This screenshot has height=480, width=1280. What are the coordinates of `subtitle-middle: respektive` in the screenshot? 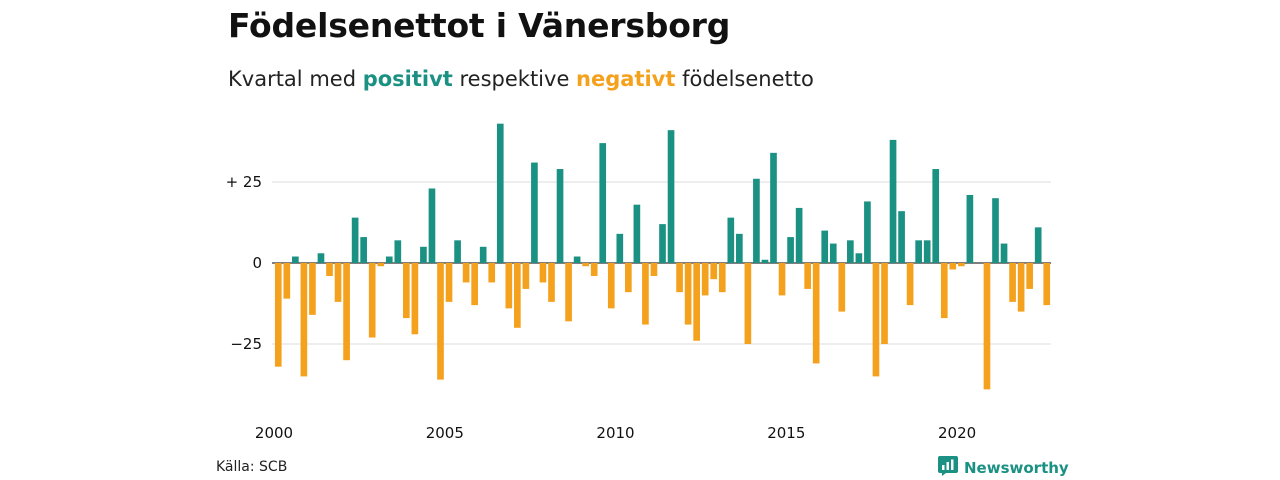 It's located at (514, 79).